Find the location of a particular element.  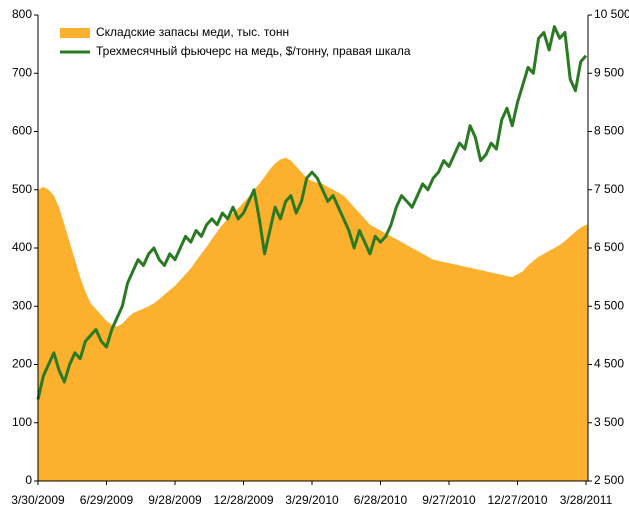

x-tick-label: 3/28/2011 is located at coordinates (586, 500).